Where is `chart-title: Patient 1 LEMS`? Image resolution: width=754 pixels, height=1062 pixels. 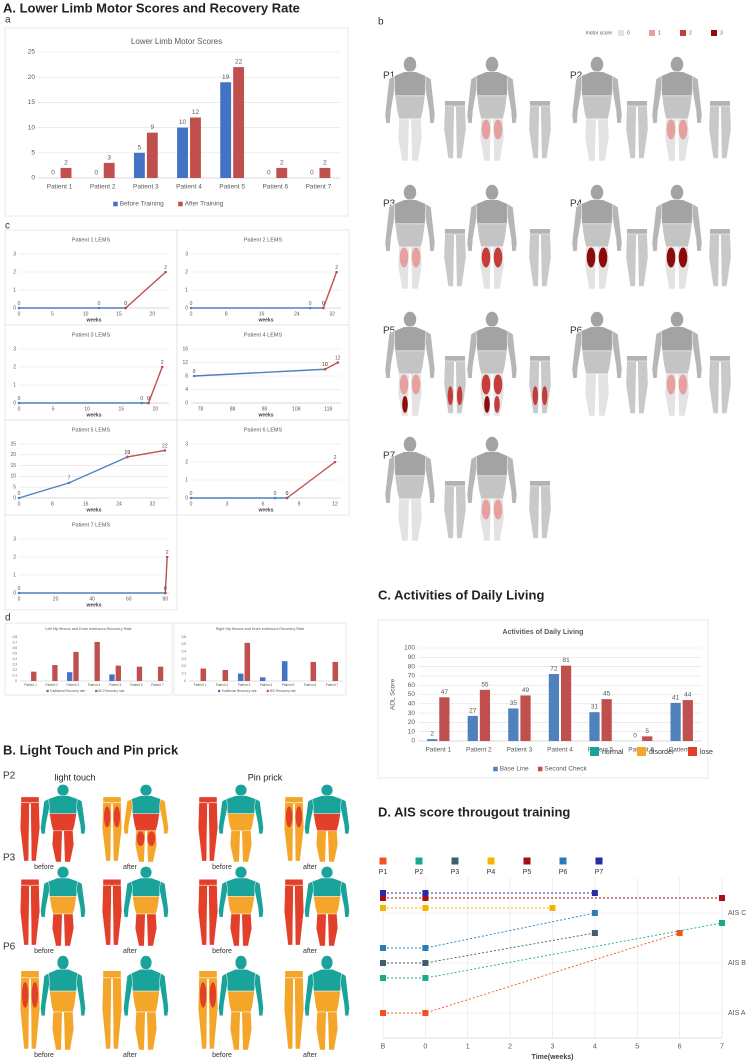
chart-title: Patient 1 LEMS is located at coordinates (91, 240).